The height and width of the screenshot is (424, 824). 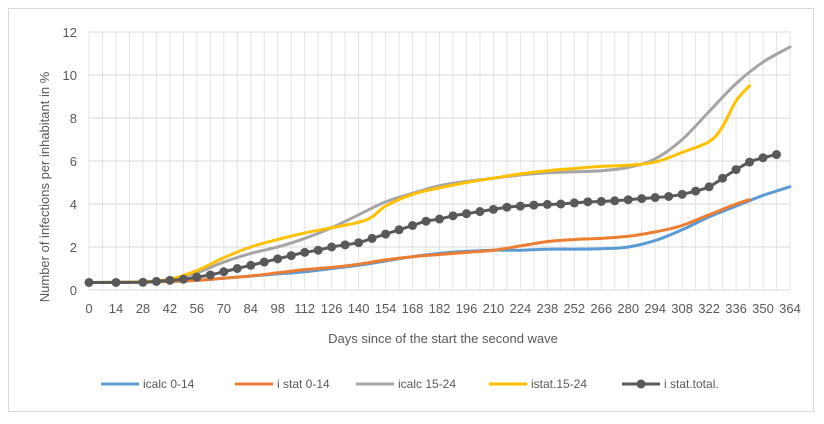 I want to click on x-tick-label: 84, so click(x=251, y=308).